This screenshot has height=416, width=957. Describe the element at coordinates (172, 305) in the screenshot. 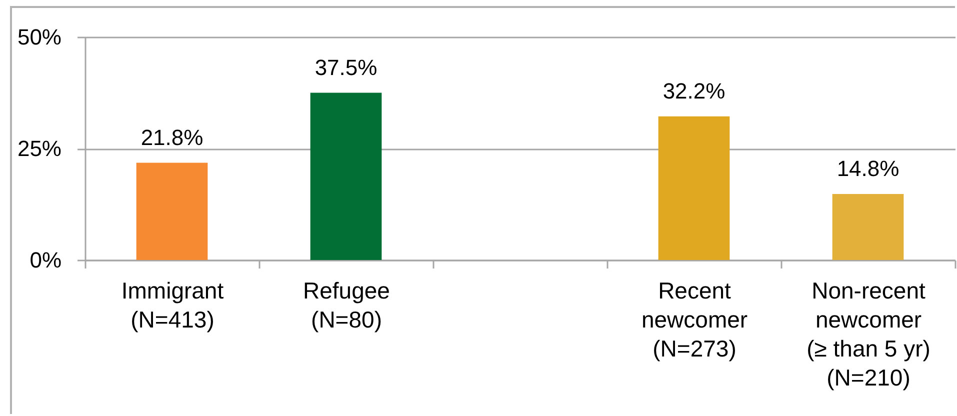

I see `x-tick-label: Immigrant (N=413)` at that location.